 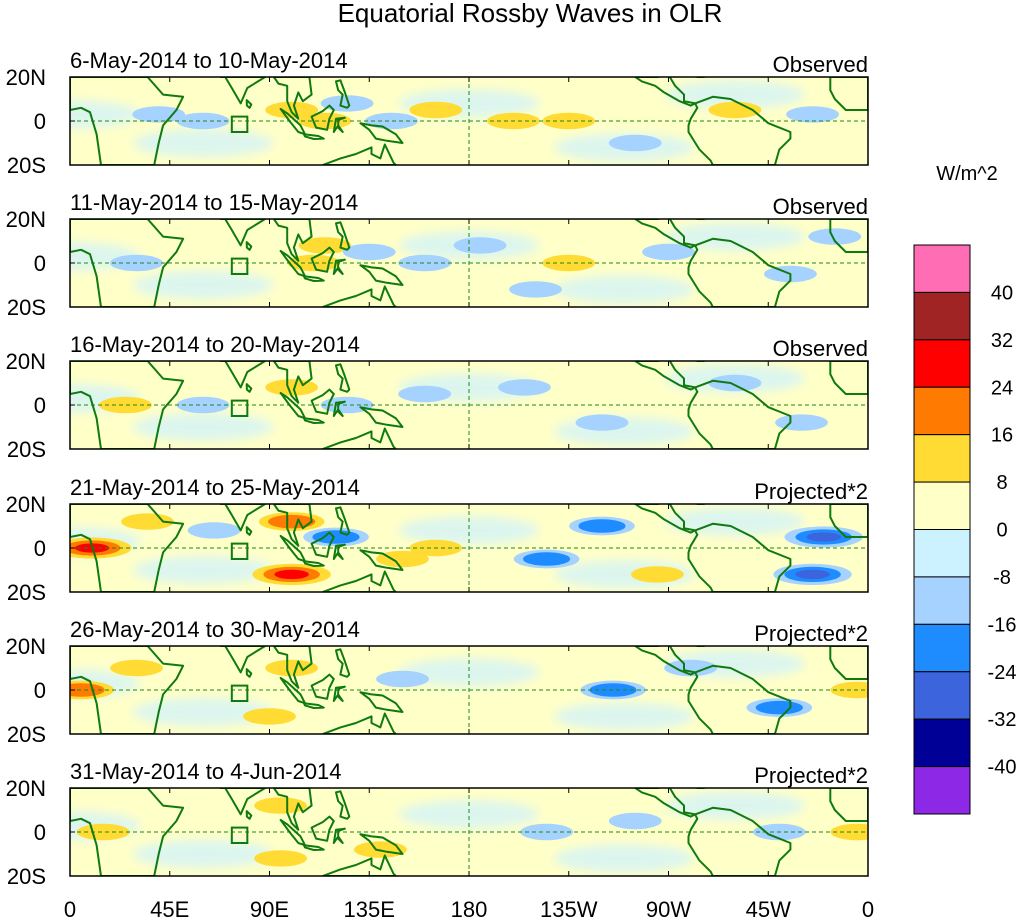 I want to click on colorbar-label: -24, so click(x=1002, y=673).